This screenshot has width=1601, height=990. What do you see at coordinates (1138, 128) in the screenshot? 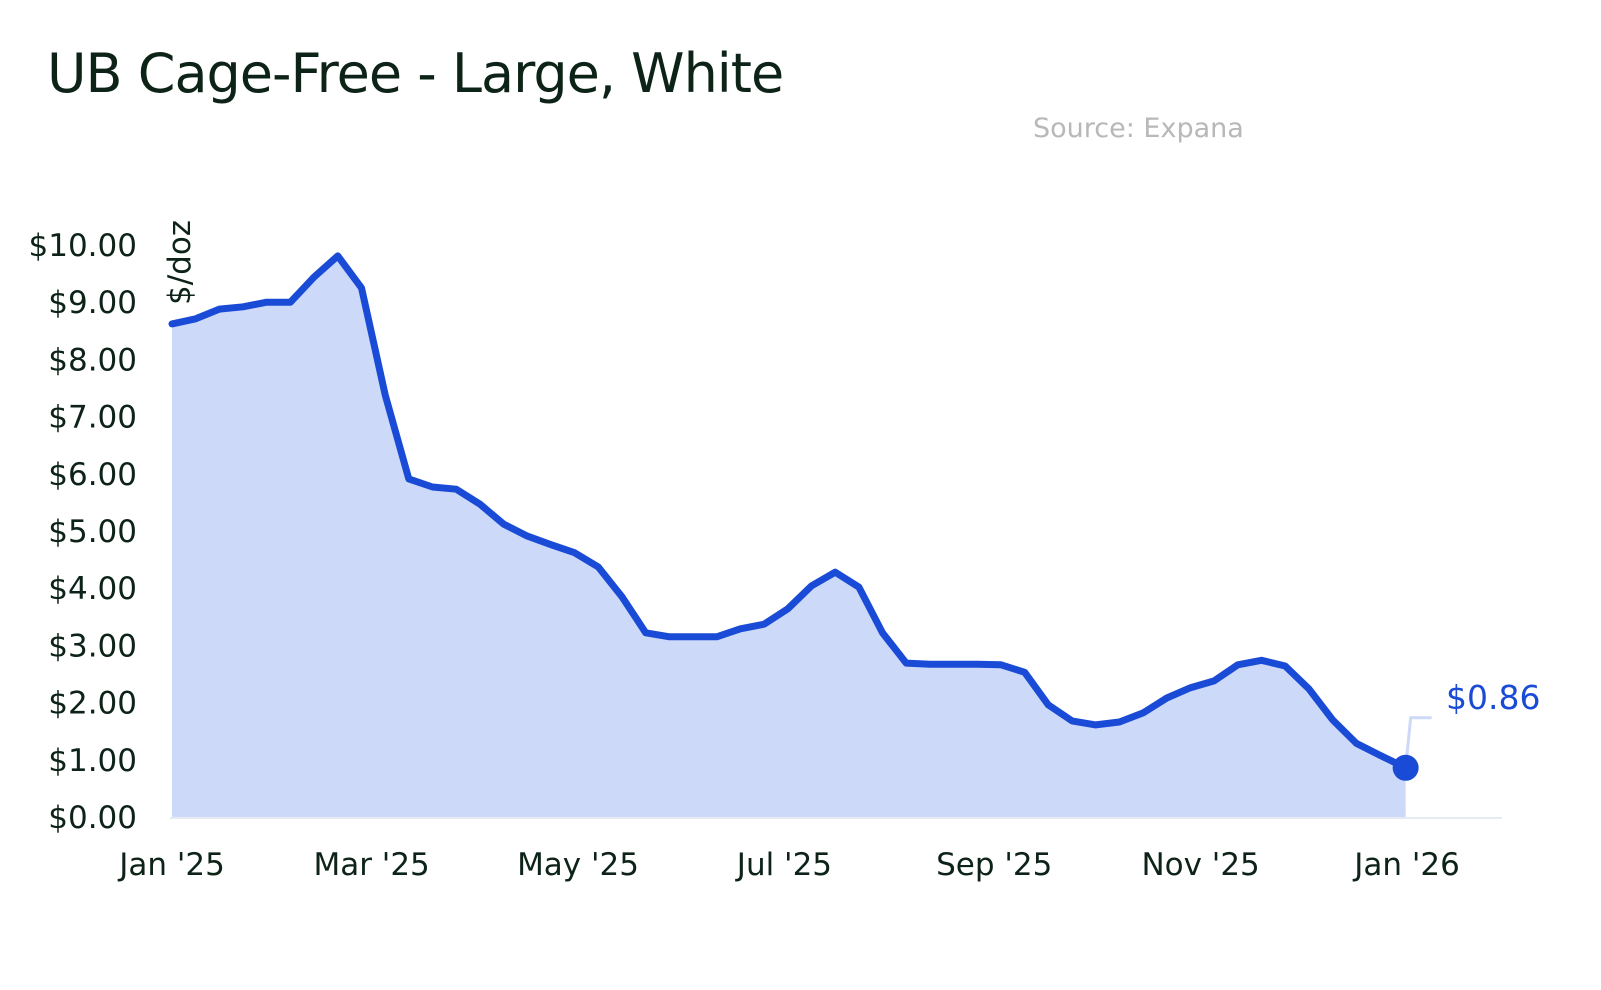
I see `source-label: Source: Expana` at bounding box center [1138, 128].